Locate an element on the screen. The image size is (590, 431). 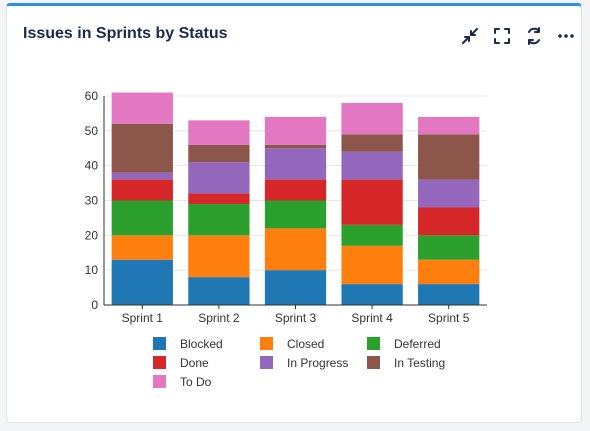
x-tick-label: Sprint 2 is located at coordinates (219, 318).